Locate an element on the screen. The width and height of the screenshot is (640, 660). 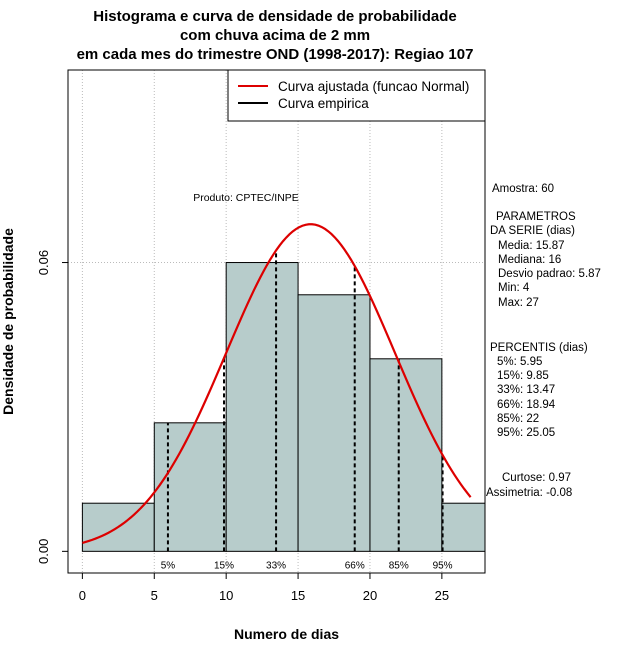
x-tick-label-0: 0 is located at coordinates (82, 595).